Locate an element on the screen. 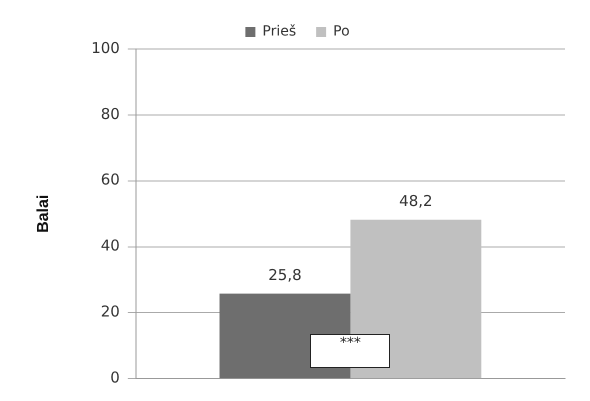 The image size is (590, 401). data-label: 25,8 is located at coordinates (285, 275).